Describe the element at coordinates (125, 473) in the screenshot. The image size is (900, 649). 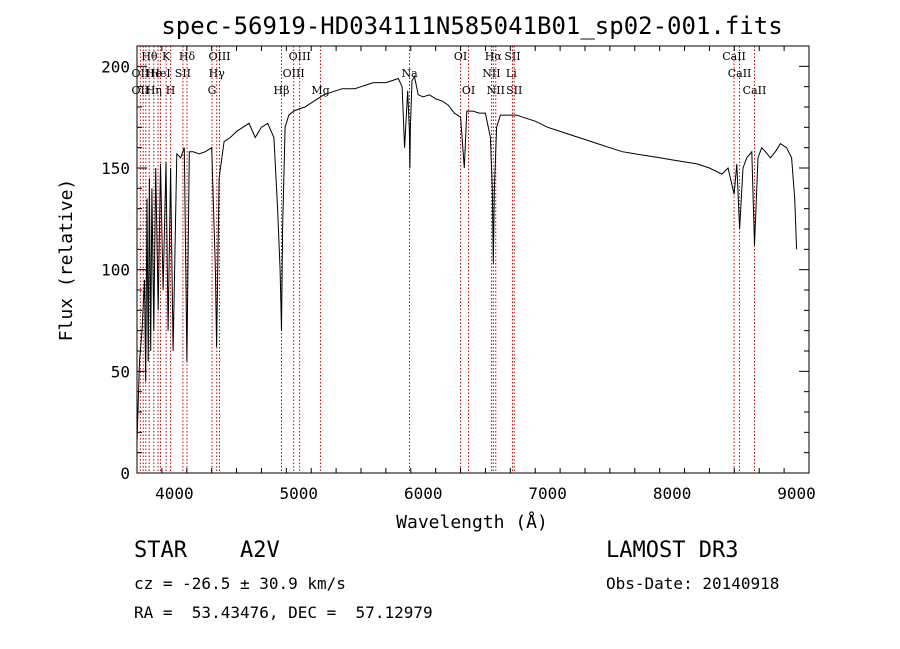
I see `y-tick-label: 0` at that location.